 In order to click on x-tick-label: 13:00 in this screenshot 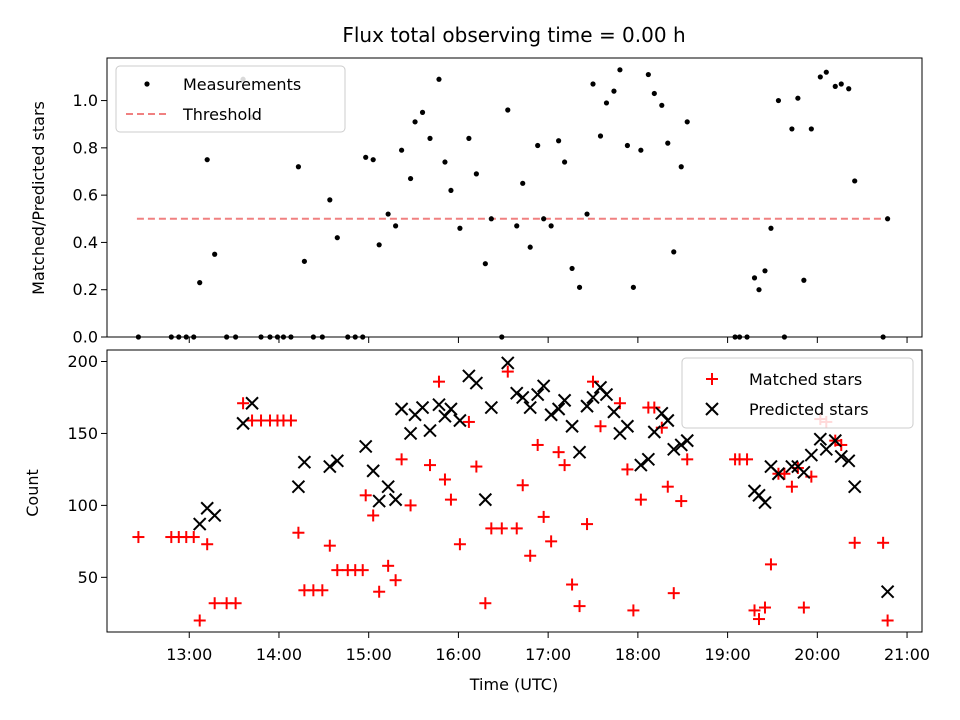, I will do `click(189, 654)`.